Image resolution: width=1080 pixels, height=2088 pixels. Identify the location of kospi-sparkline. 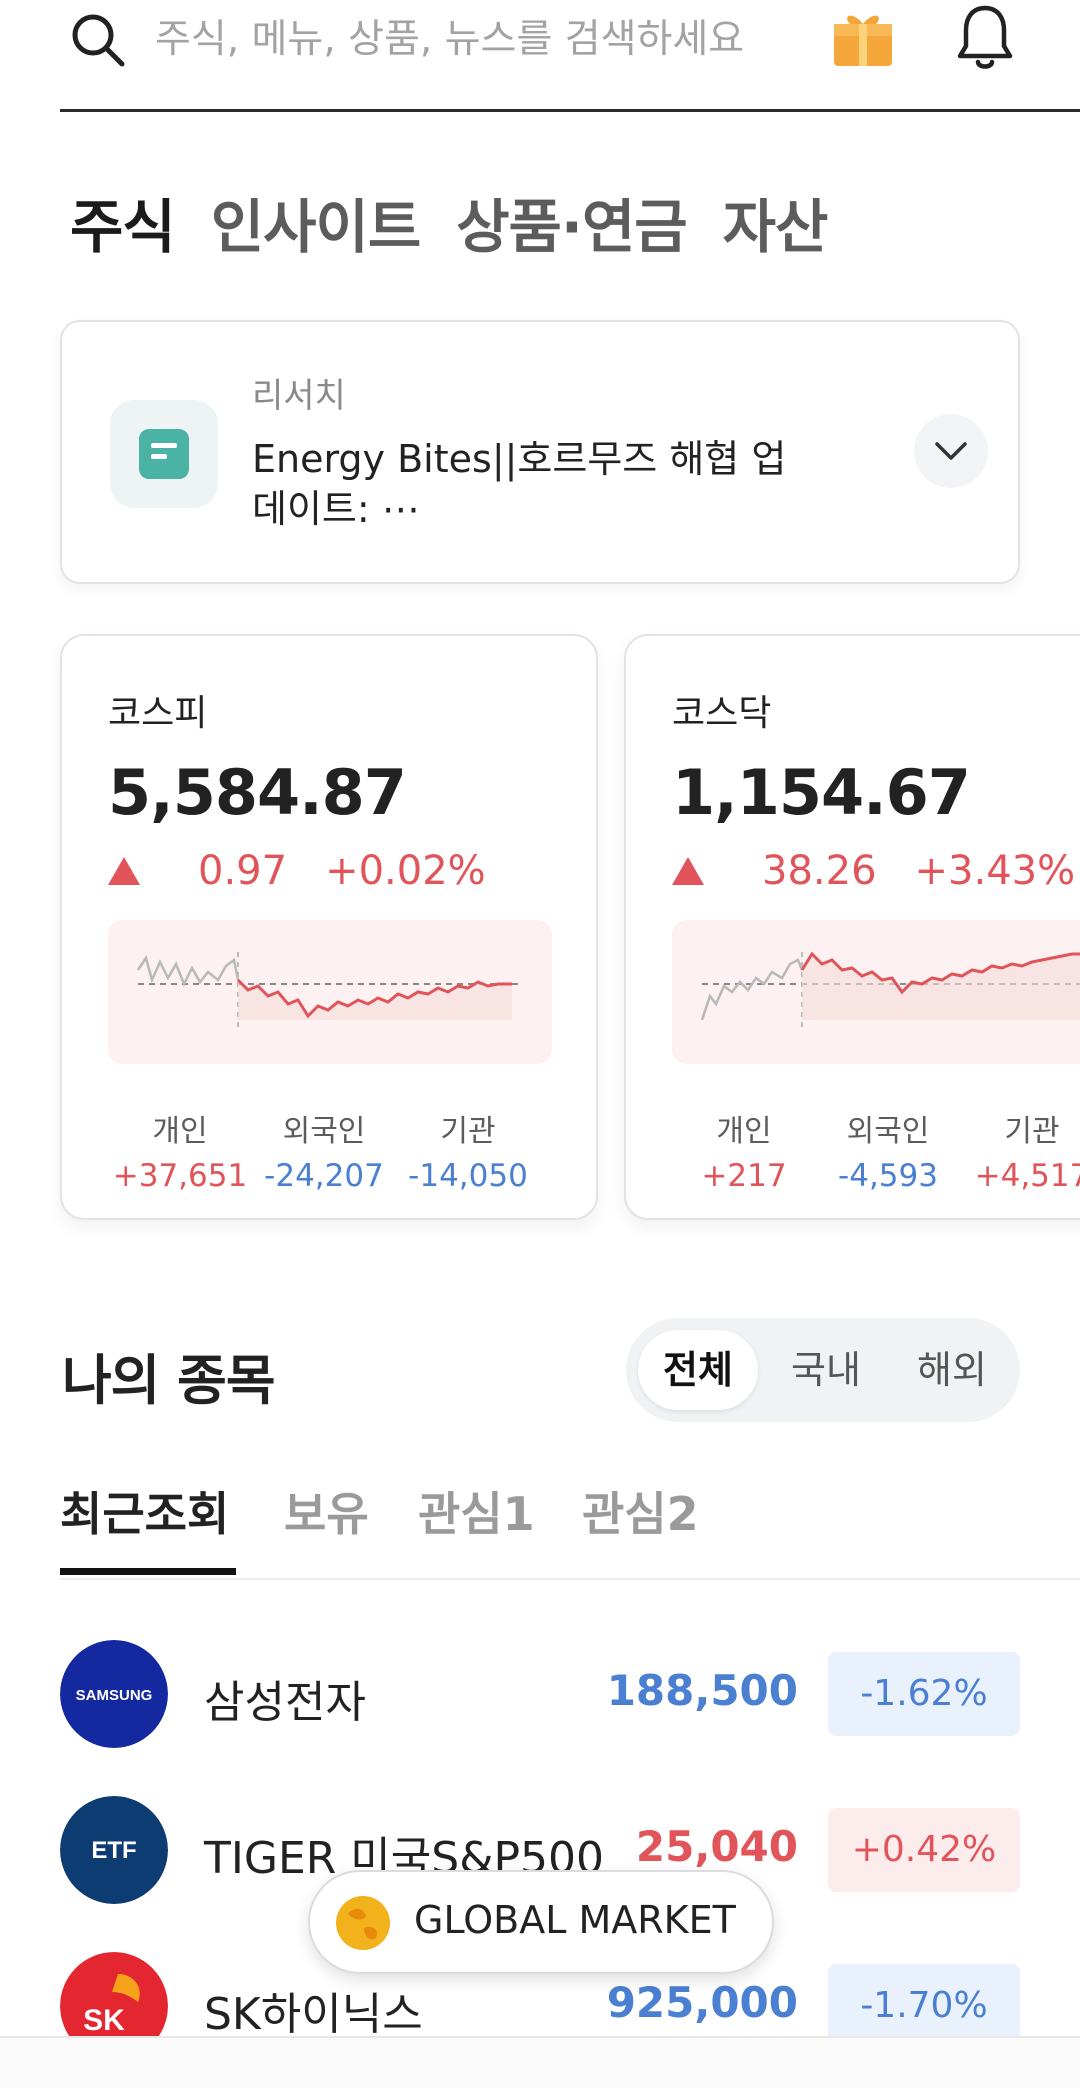
(330, 992).